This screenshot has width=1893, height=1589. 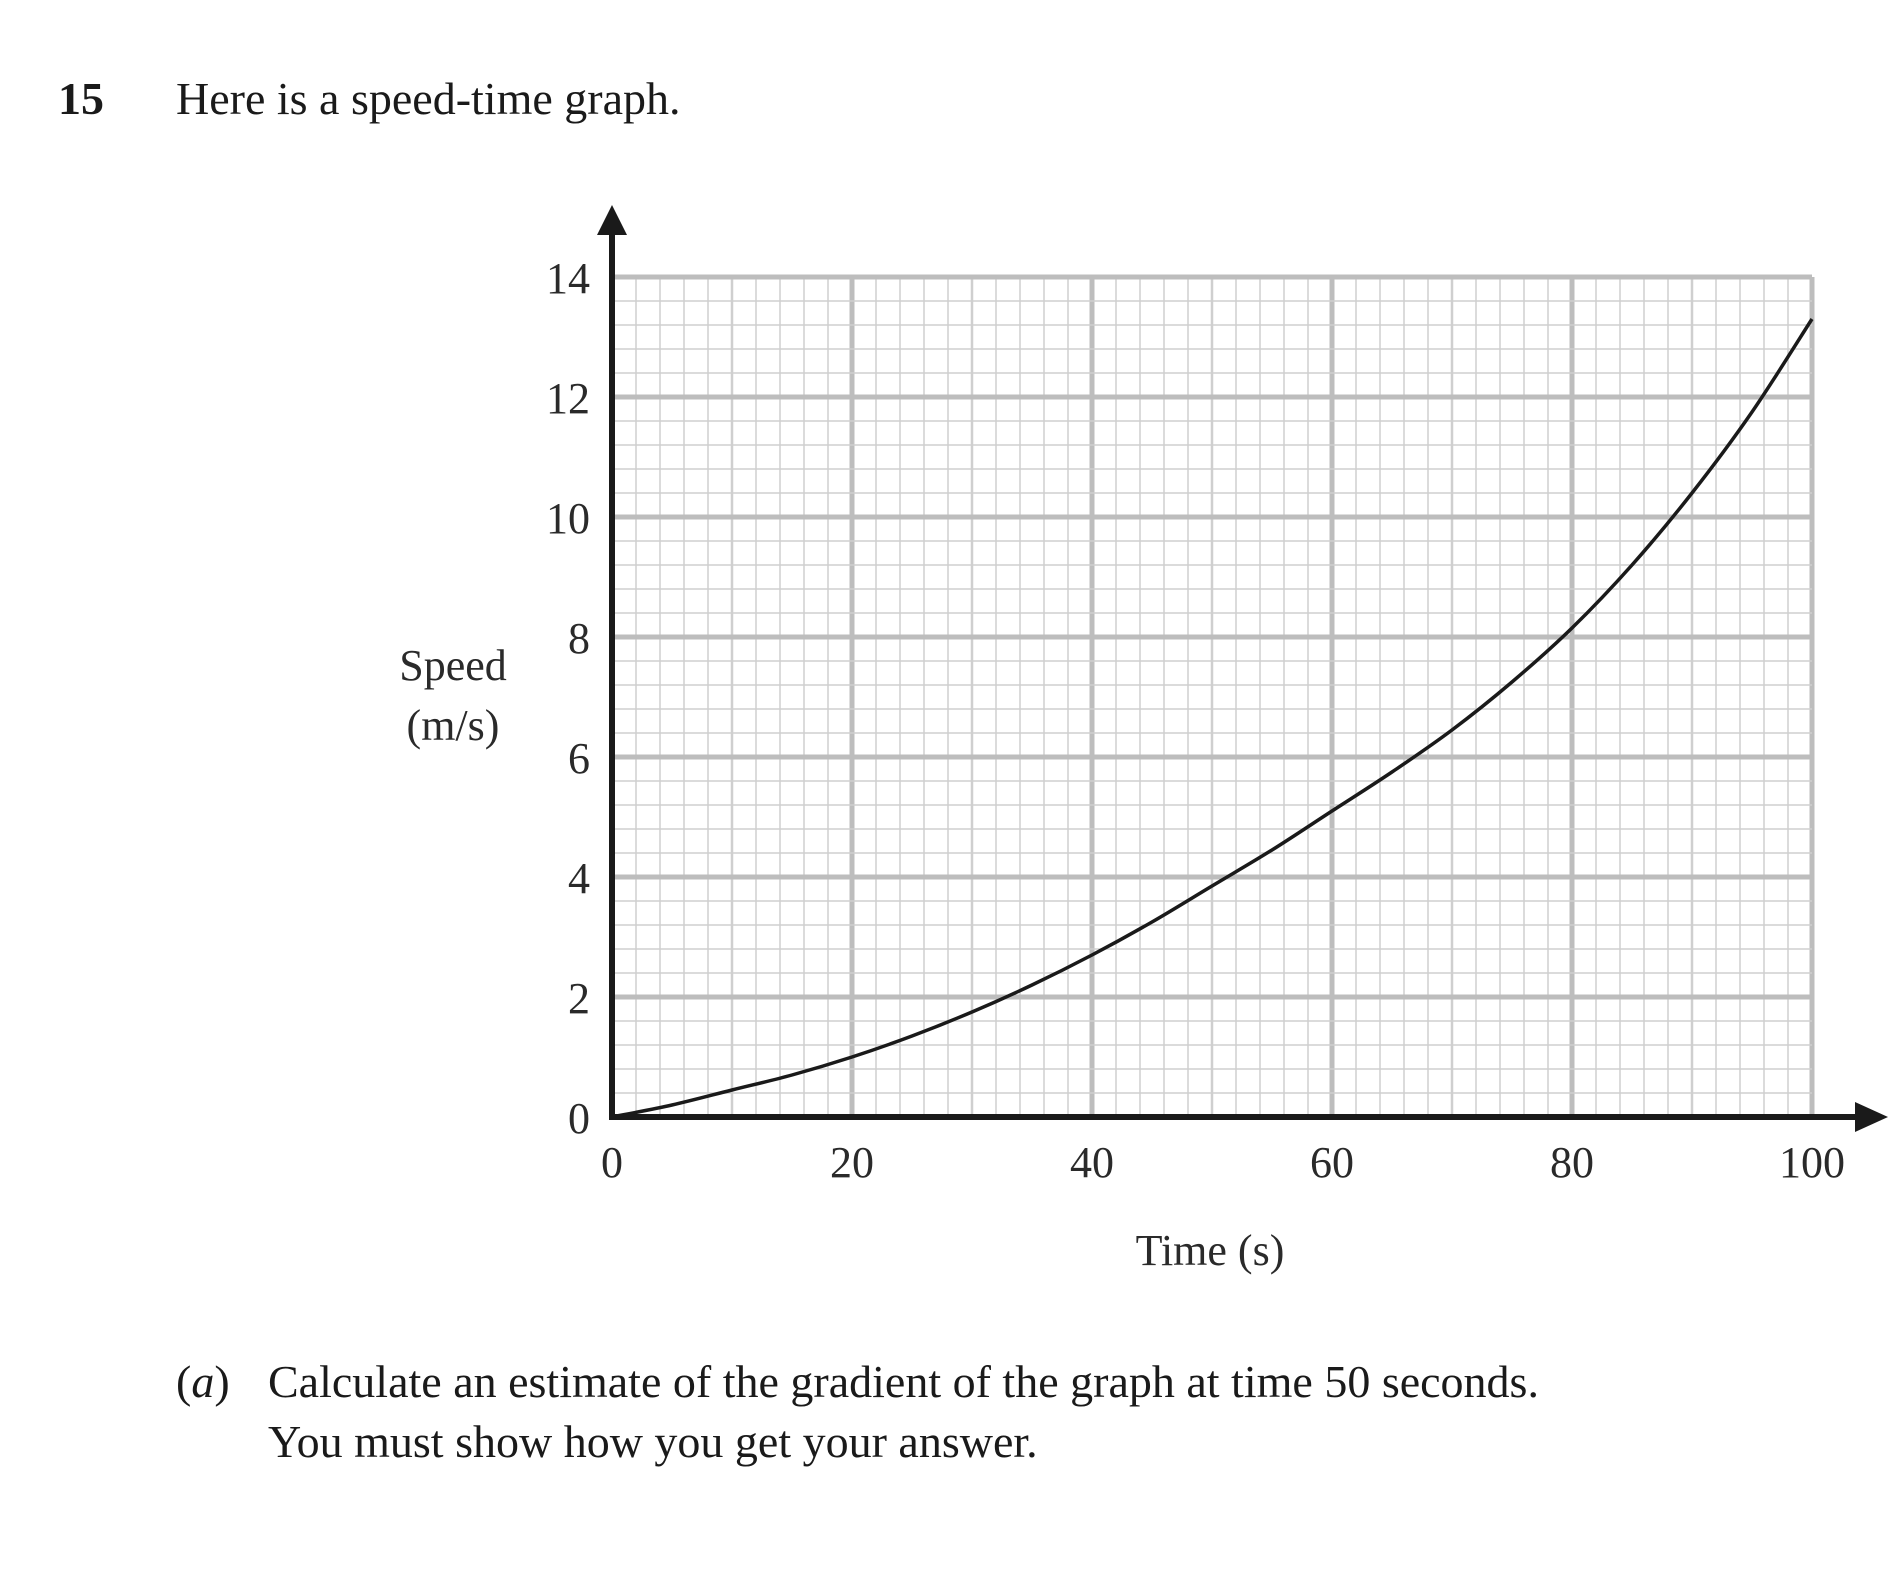 I want to click on y-tick-label: 4, so click(x=579, y=878).